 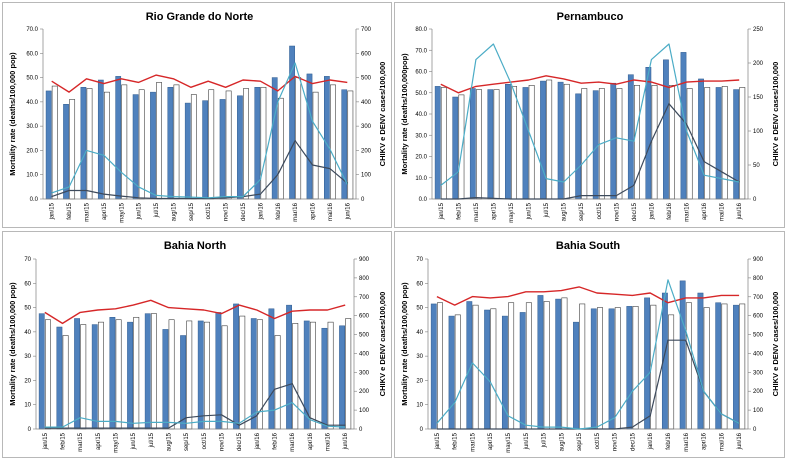 What do you see at coordinates (421, 51) in the screenshot?
I see `y-tick-label: 70.0` at bounding box center [421, 51].